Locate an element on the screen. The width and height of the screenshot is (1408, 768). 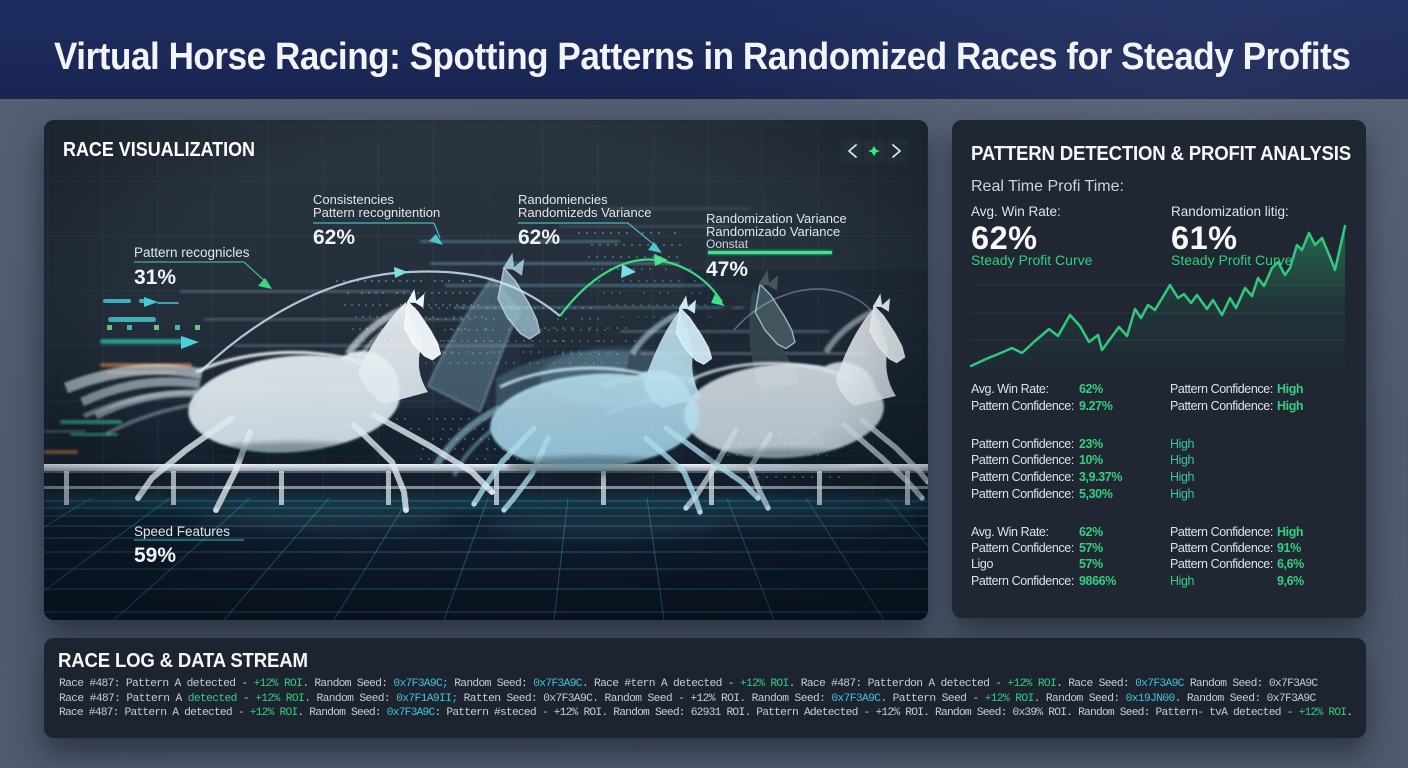
svg-text: Pattern recognicles is located at coordinates (192, 252).